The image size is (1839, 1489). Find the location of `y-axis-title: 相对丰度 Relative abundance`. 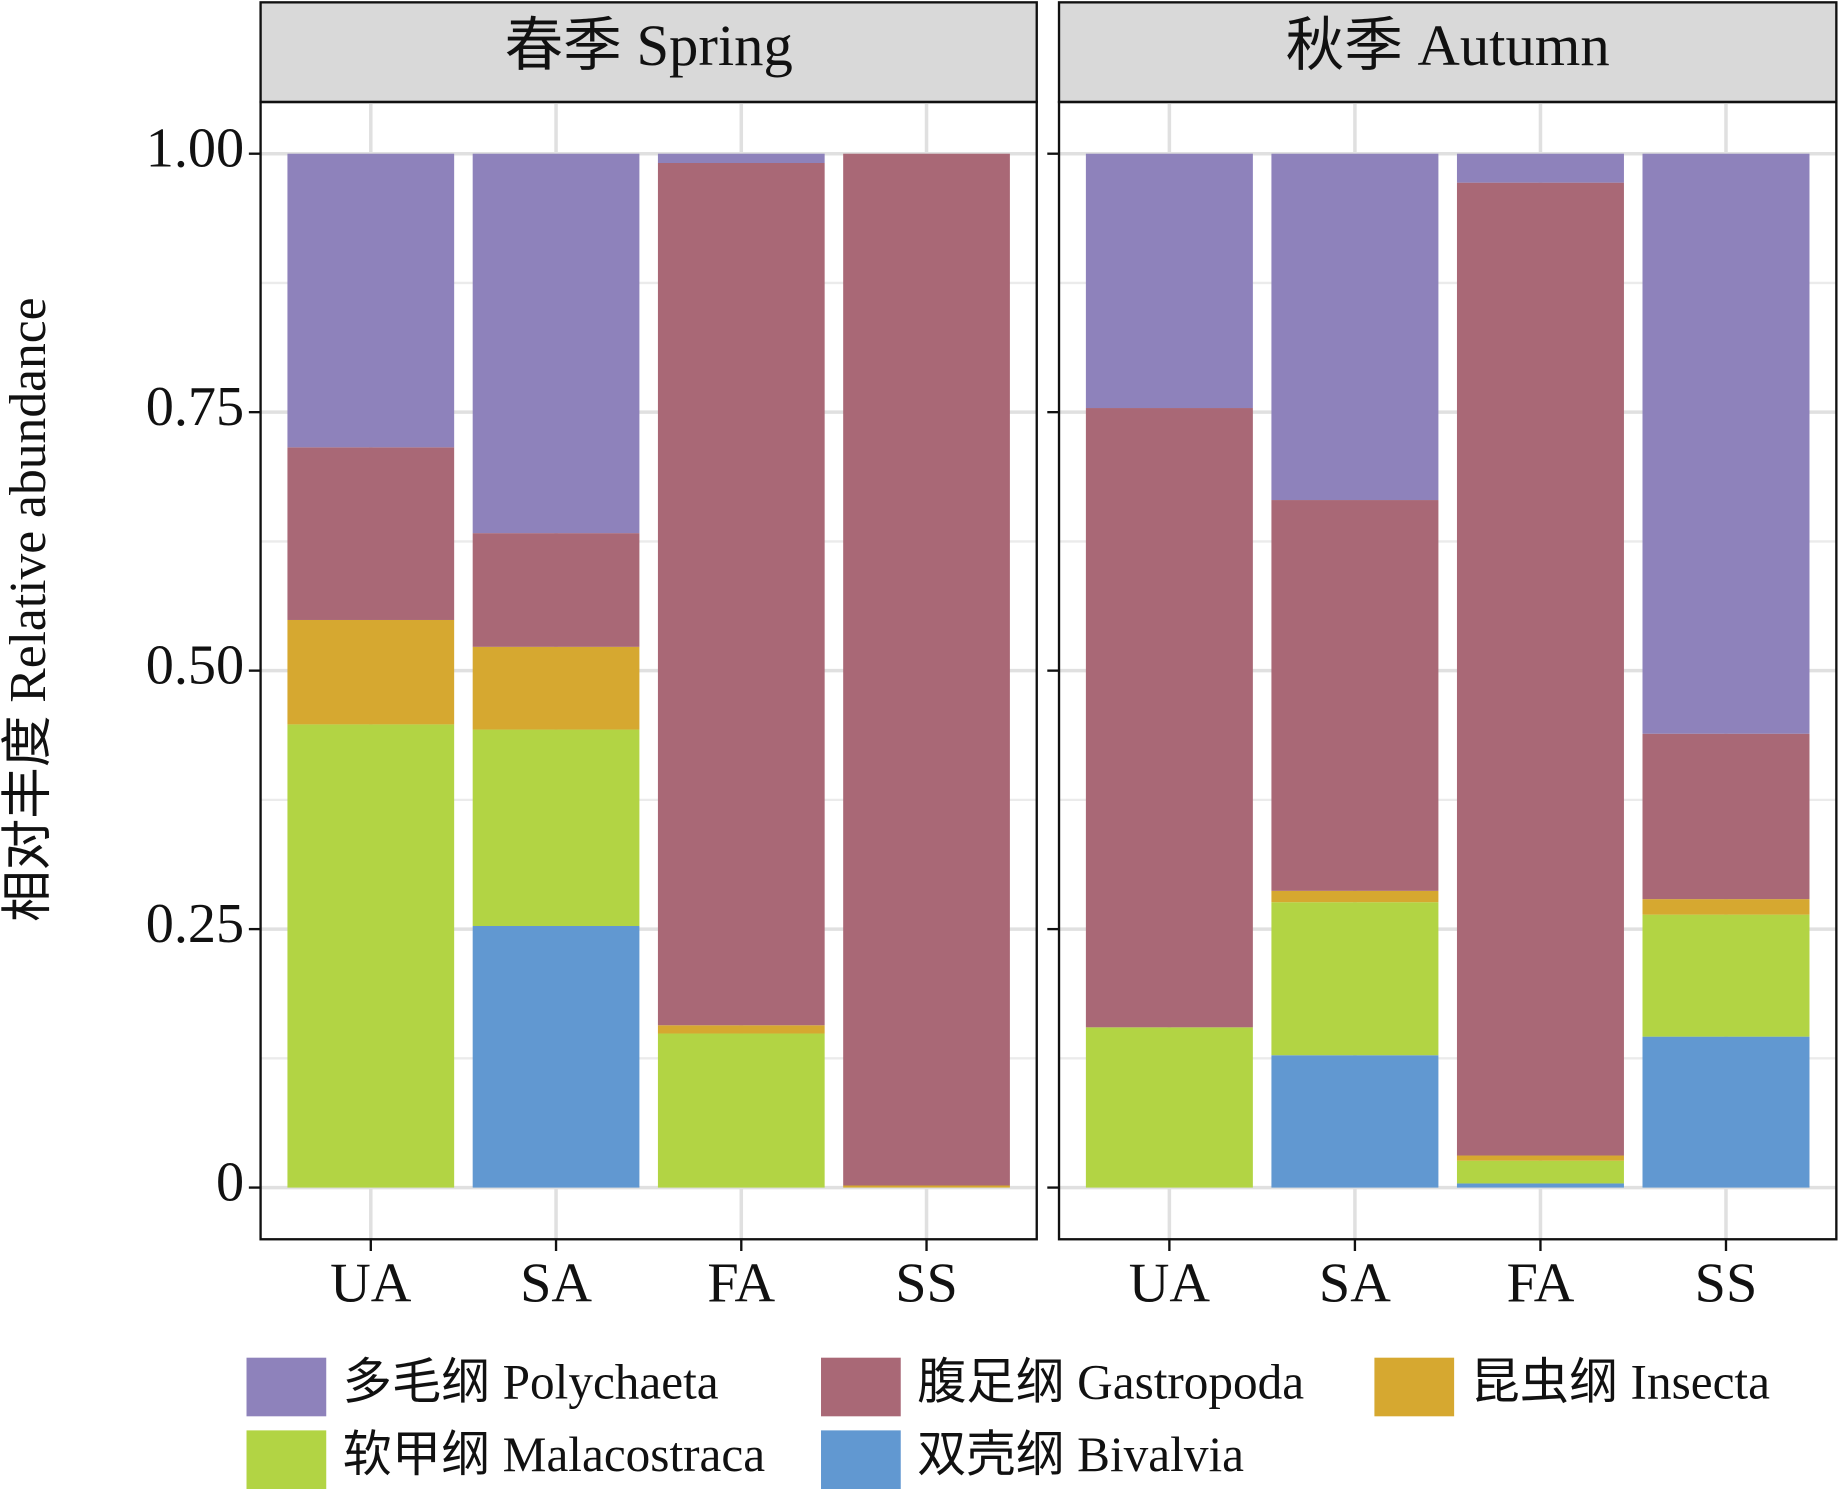

y-axis-title: 相对丰度 Relative abundance is located at coordinates (28, 609).